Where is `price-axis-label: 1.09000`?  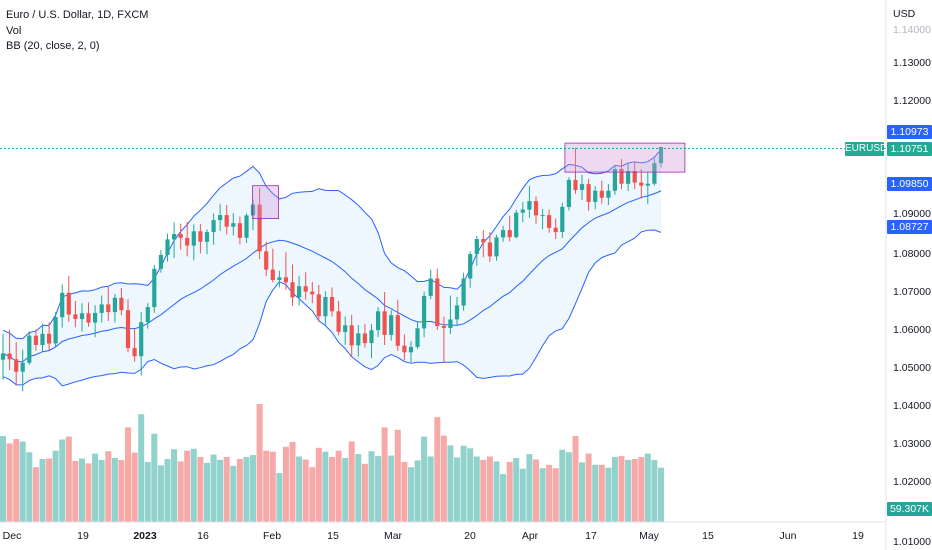 price-axis-label: 1.09000 is located at coordinates (912, 214).